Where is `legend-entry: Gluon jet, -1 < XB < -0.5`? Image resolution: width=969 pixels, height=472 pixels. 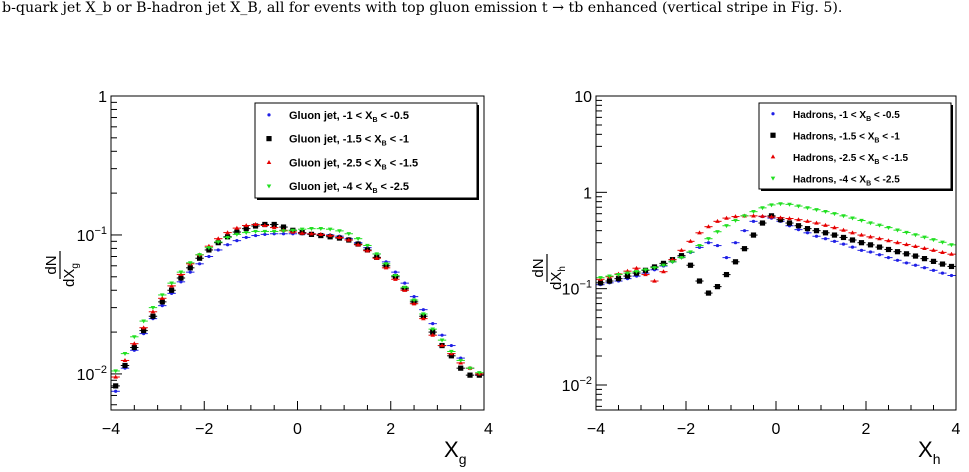 legend-entry: Gluon jet, -1 < XB < -0.5 is located at coordinates (349, 117).